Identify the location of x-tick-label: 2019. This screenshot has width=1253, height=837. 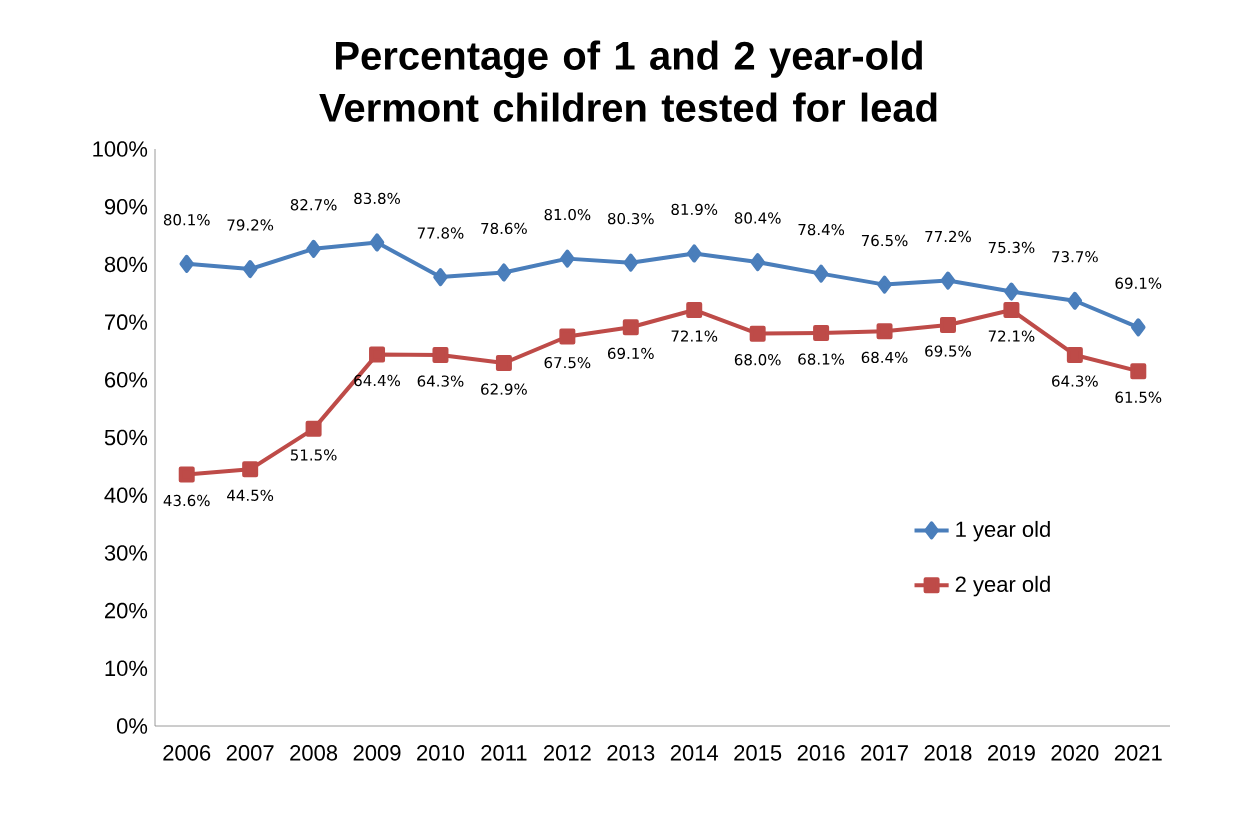
(1011, 753).